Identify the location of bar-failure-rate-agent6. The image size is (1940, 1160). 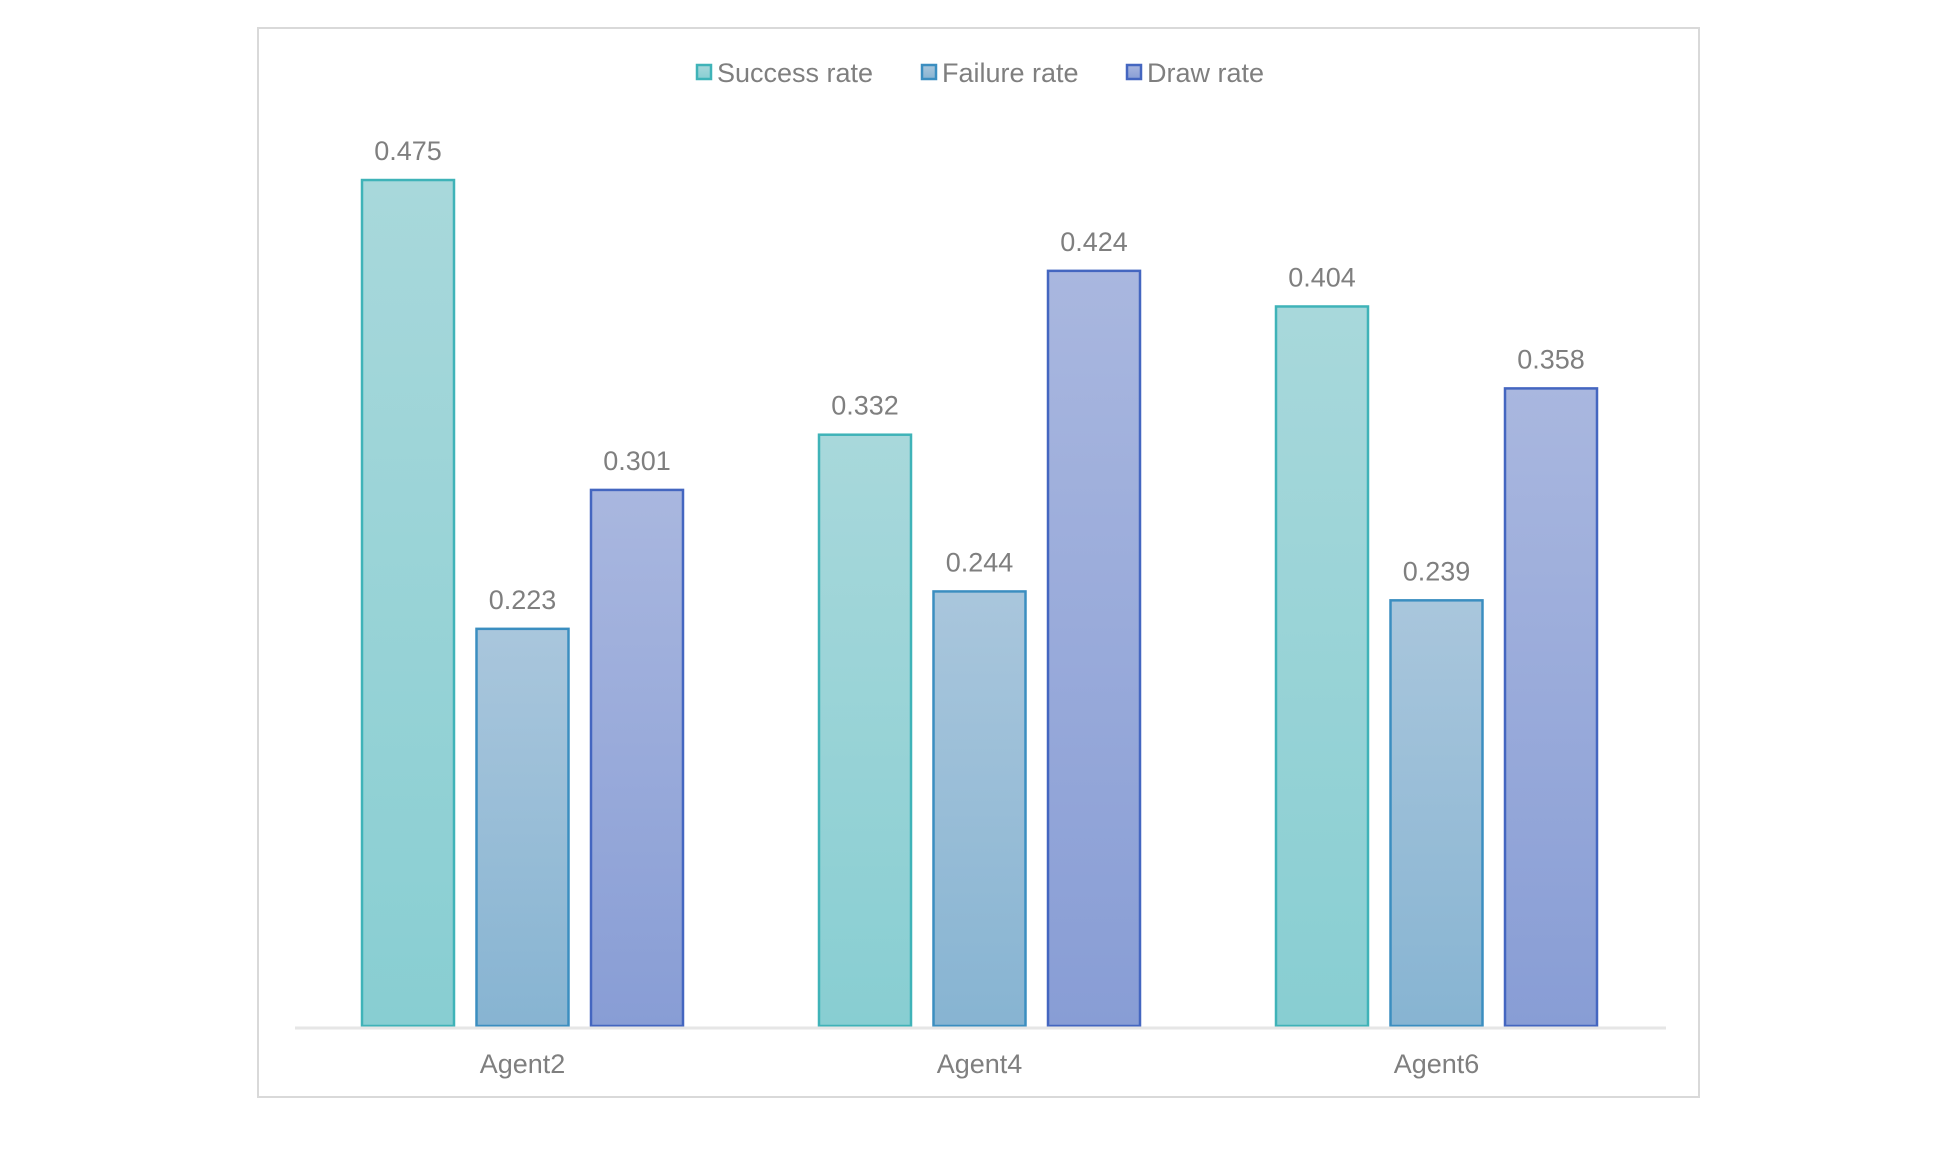
(1436, 813).